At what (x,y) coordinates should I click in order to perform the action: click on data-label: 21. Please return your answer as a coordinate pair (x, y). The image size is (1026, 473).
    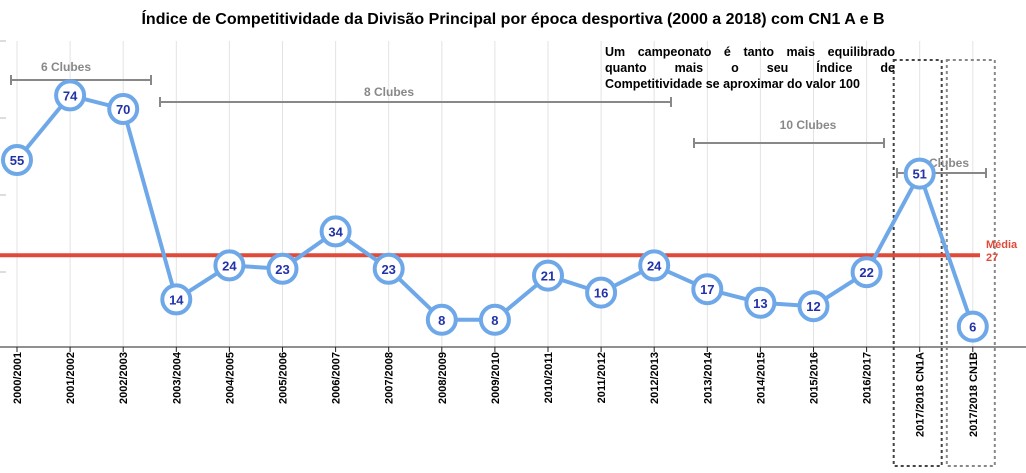
    Looking at the image, I should click on (548, 276).